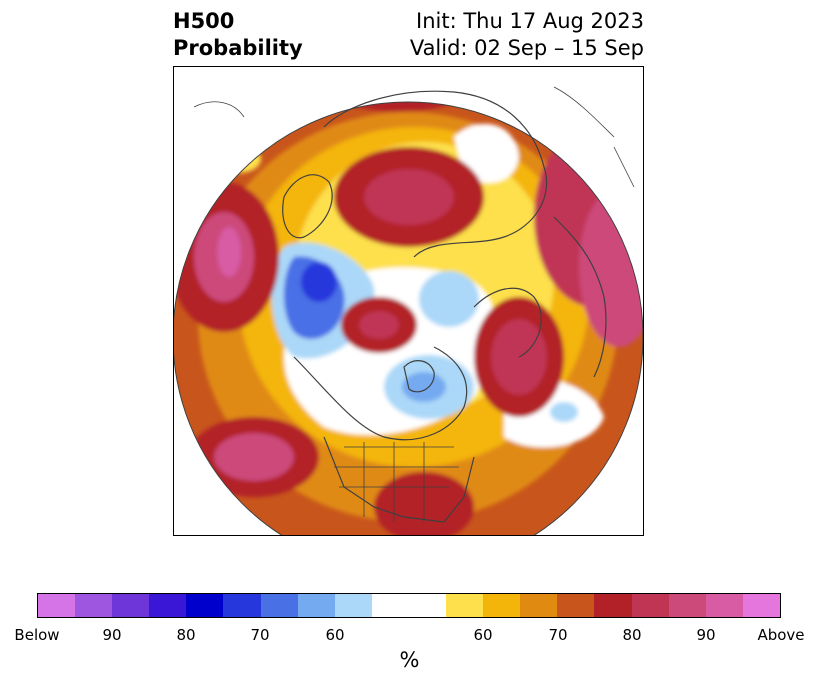  What do you see at coordinates (238, 35) in the screenshot?
I see `map-title: H500 Probability` at bounding box center [238, 35].